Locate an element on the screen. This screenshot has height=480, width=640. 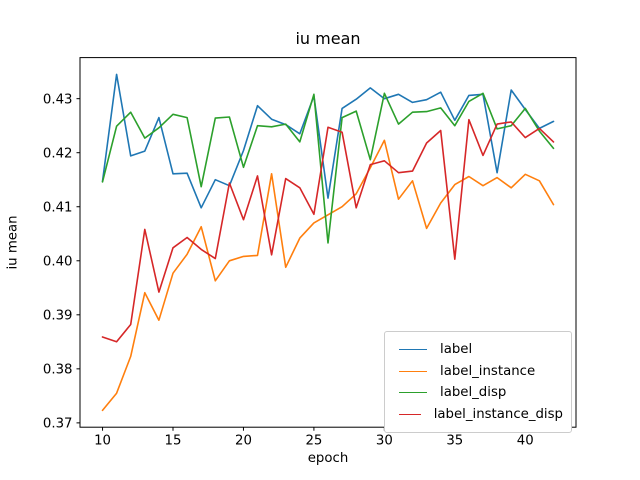
x-tick-label: 10 is located at coordinates (102, 441).